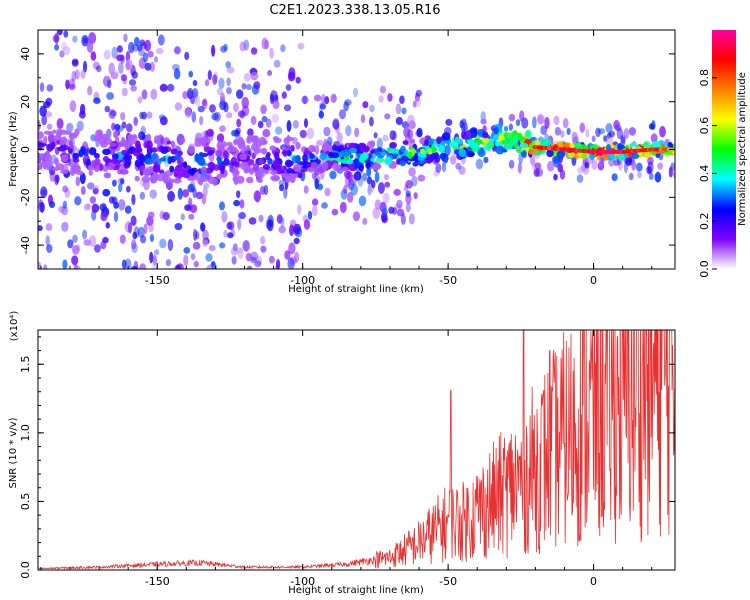 The image size is (750, 600). I want to click on spectrogram-x-tick-label: 0, so click(593, 280).